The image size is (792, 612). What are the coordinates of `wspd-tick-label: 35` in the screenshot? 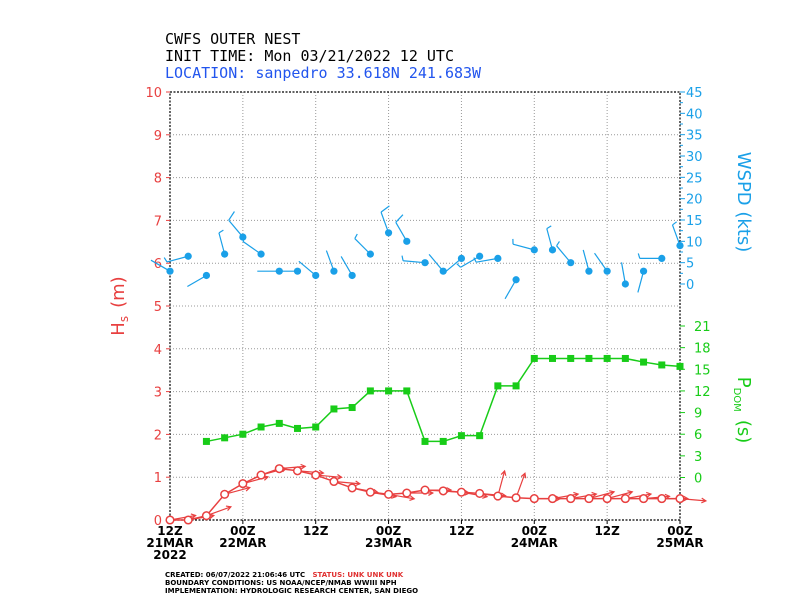 It's located at (694, 136).